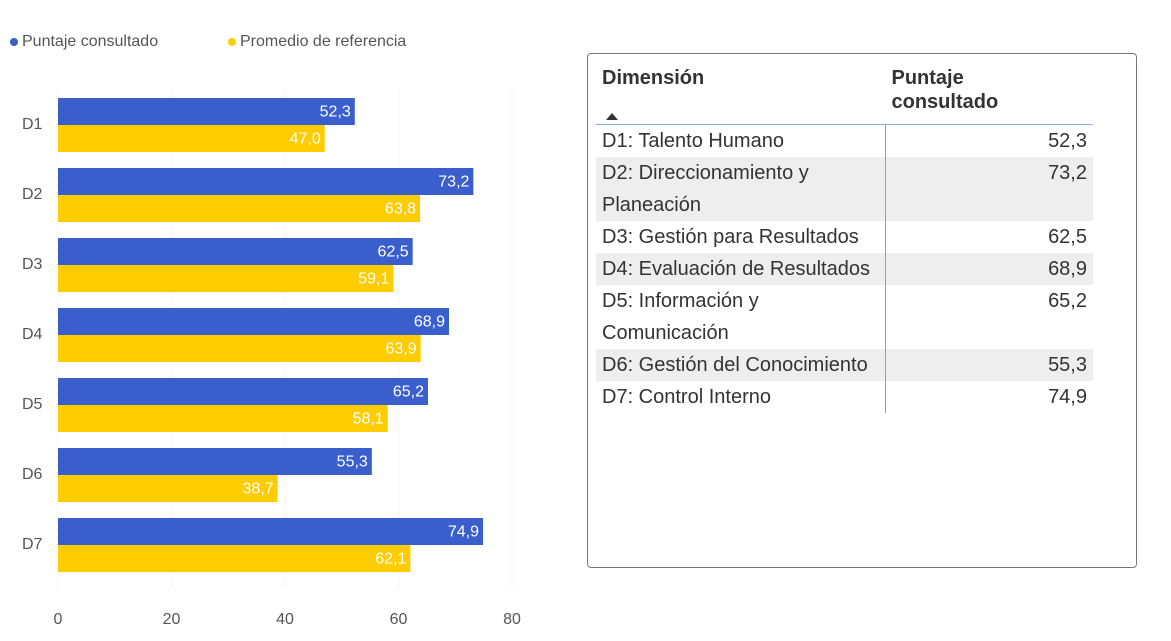  I want to click on table-cell: 73,2, so click(989, 189).